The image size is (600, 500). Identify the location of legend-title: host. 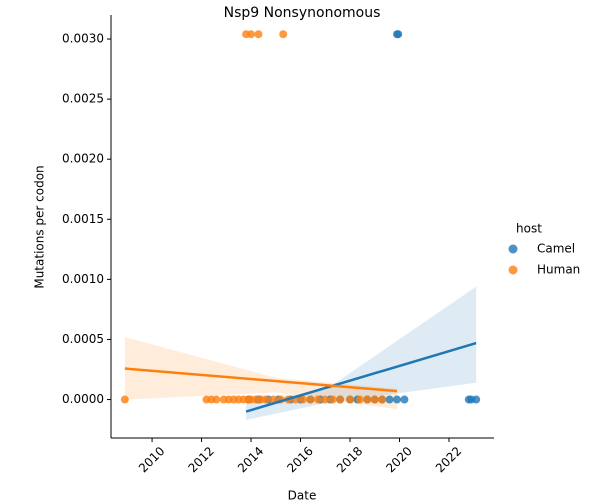
(529, 229).